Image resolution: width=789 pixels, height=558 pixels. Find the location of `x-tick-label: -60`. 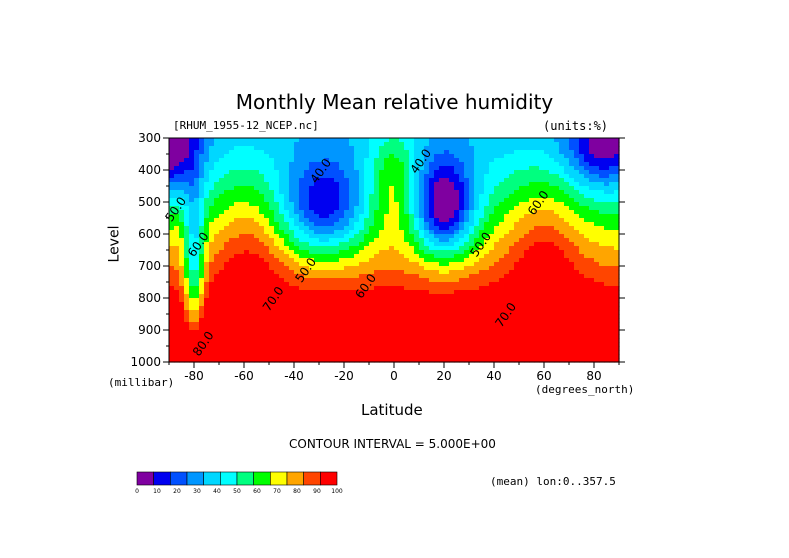

x-tick-label: -60 is located at coordinates (244, 376).